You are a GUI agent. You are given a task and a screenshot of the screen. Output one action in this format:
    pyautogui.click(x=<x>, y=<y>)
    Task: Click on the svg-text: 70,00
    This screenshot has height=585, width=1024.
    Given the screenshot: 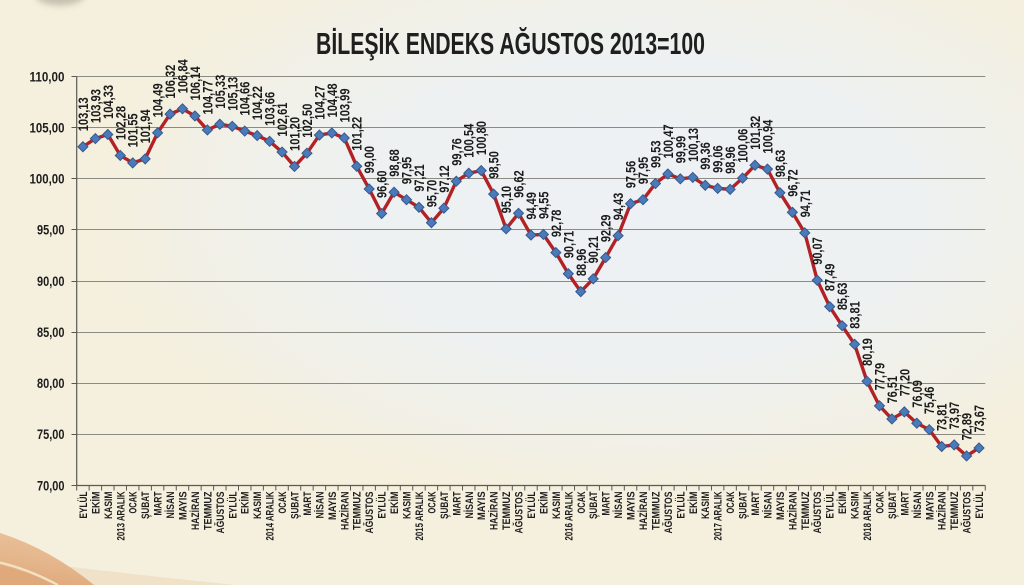 What is the action you would take?
    pyautogui.click(x=51, y=485)
    